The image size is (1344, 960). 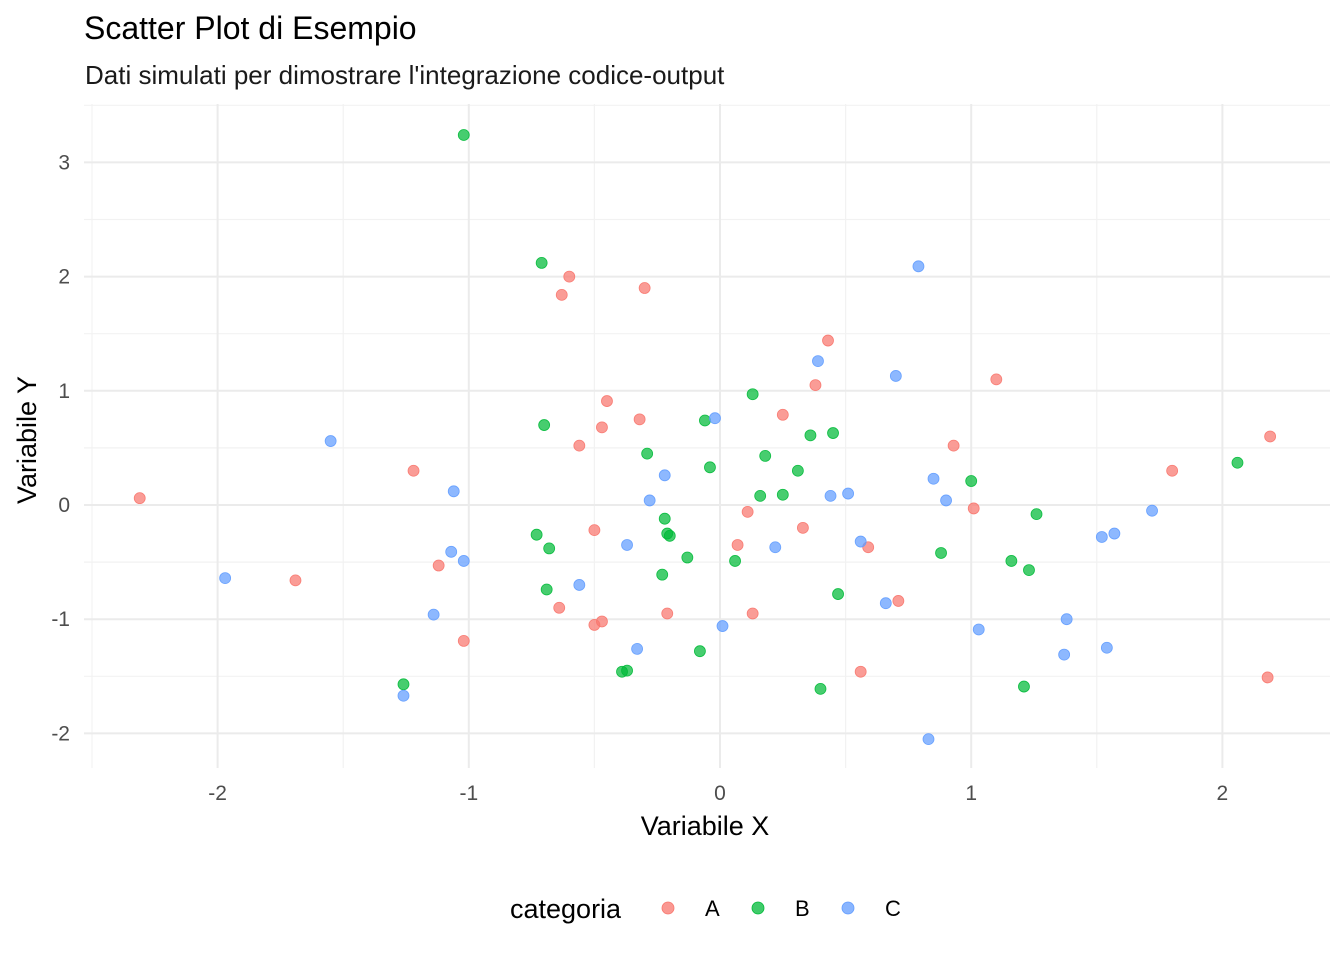 What do you see at coordinates (1223, 793) in the screenshot?
I see `x-tick-label: 2` at bounding box center [1223, 793].